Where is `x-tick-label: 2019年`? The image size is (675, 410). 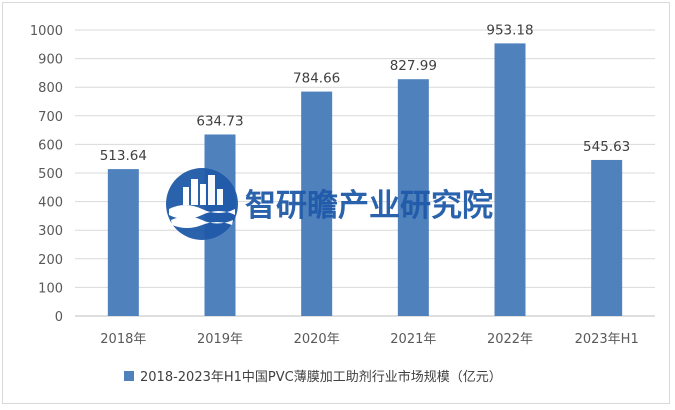
x-tick-label: 2019年 is located at coordinates (220, 339).